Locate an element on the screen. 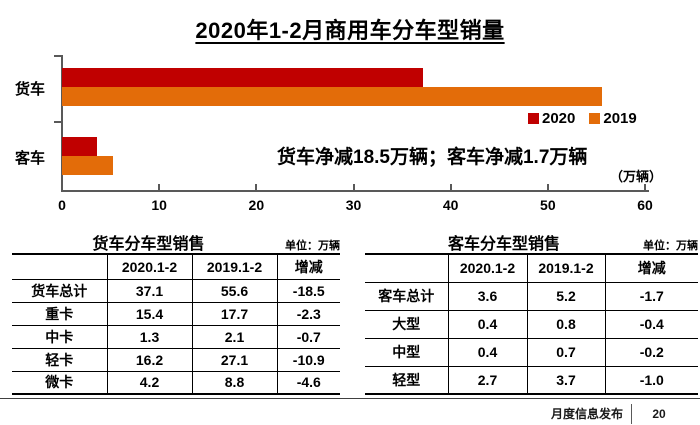 Image resolution: width=700 pixels, height=425 pixels. table-row: 轻型 2.7 3.7 -1.0 is located at coordinates (531, 380).